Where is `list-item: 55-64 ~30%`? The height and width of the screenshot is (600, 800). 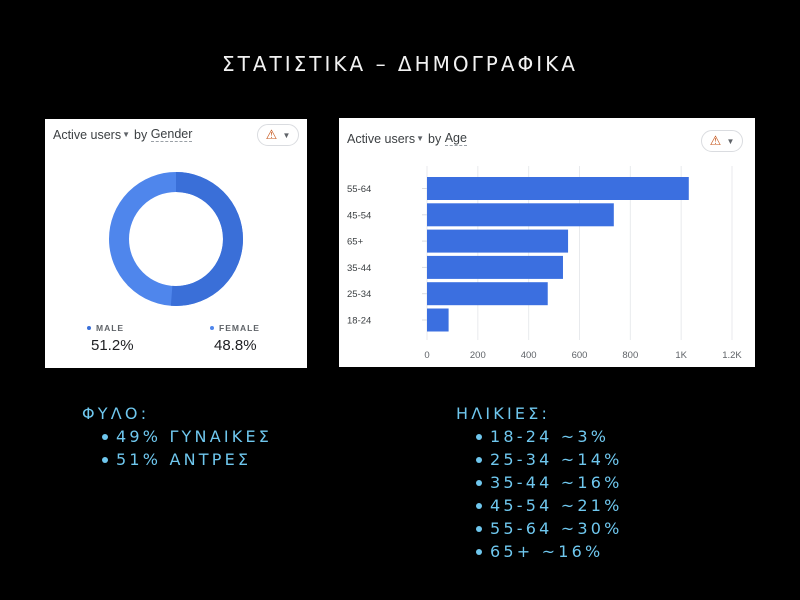 list-item: 55-64 ~30% is located at coordinates (549, 528).